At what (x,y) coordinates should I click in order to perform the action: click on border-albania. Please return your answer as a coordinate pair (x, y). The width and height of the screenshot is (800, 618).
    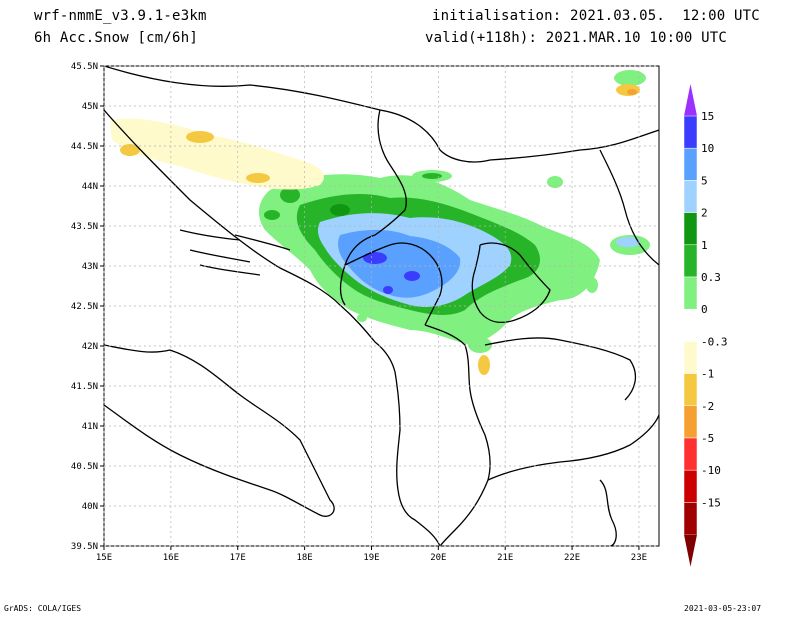
    Looking at the image, I should click on (457, 435).